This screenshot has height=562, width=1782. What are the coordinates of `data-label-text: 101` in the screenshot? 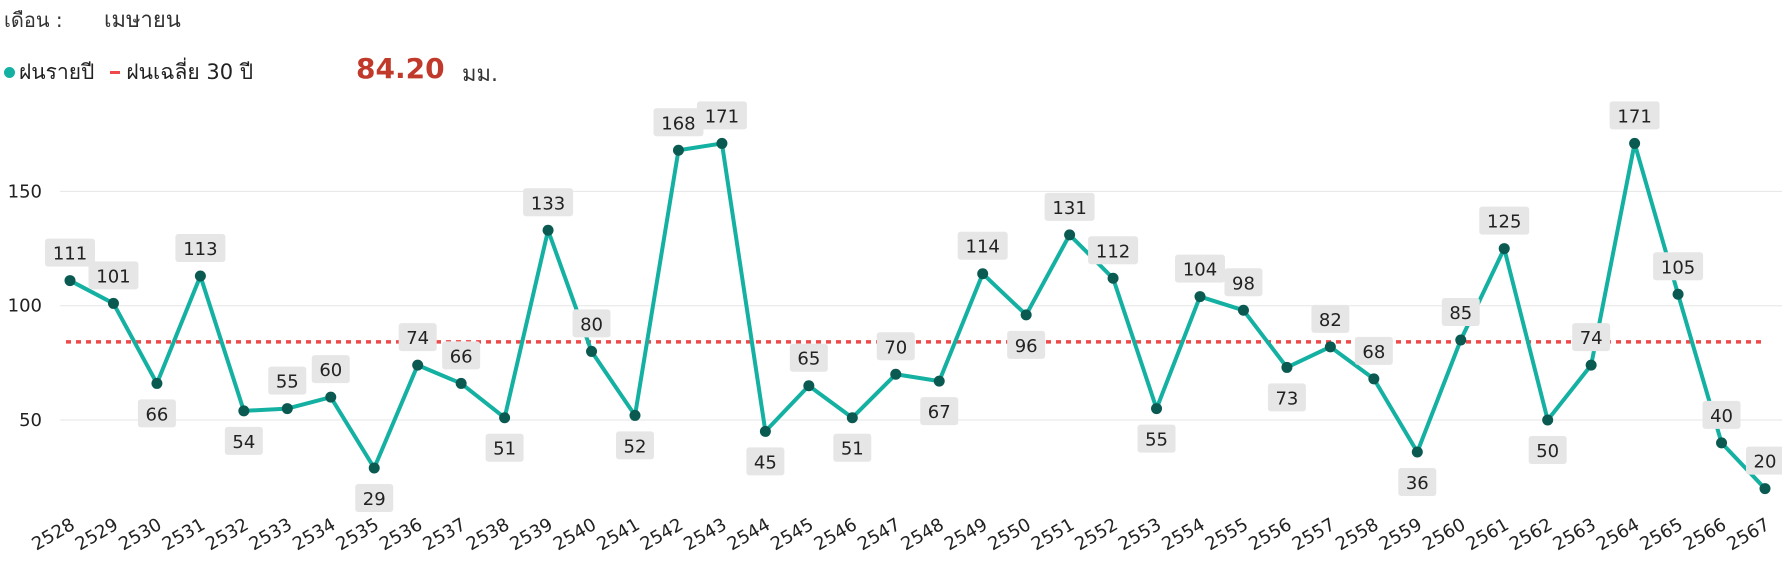 It's located at (113, 276).